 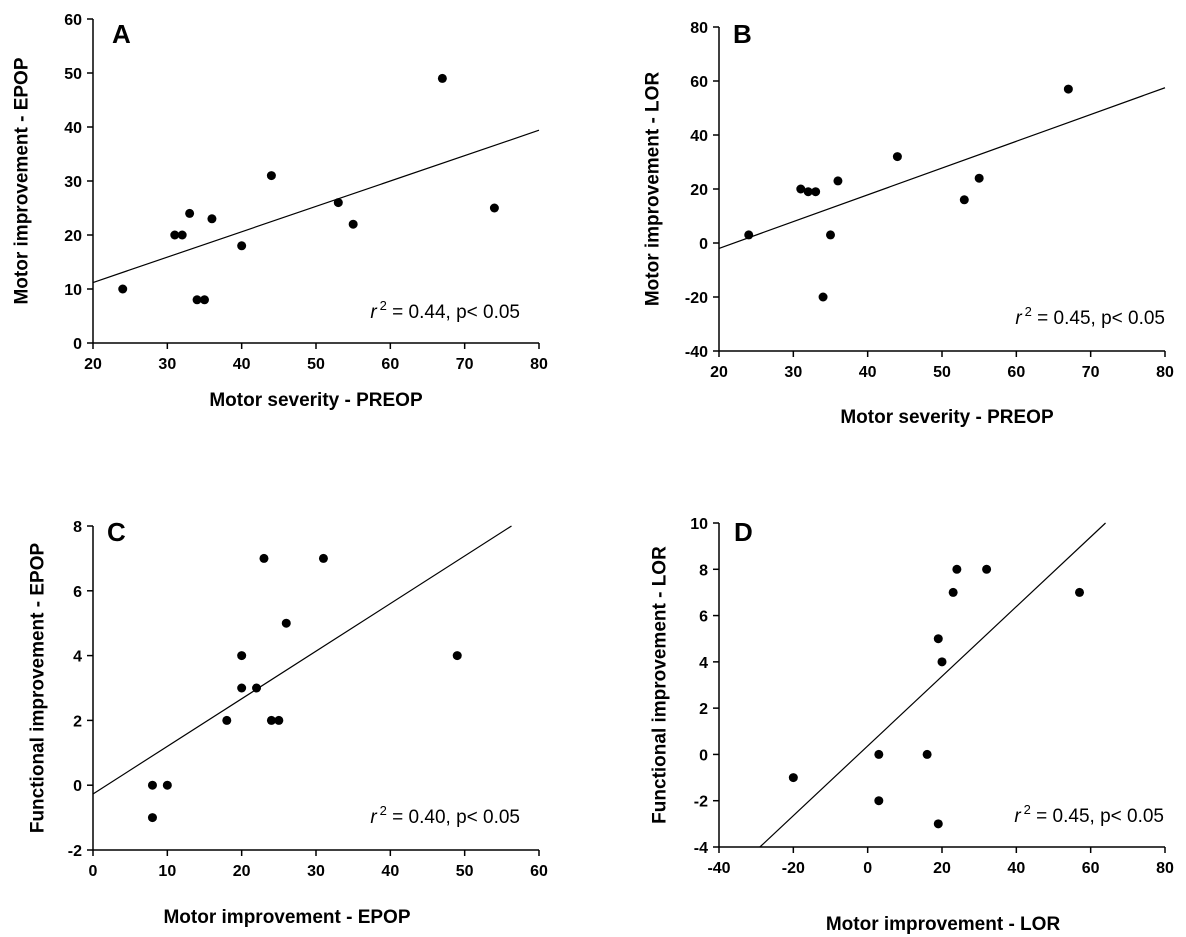 I want to click on x-tick-label: 0, so click(x=93, y=871).